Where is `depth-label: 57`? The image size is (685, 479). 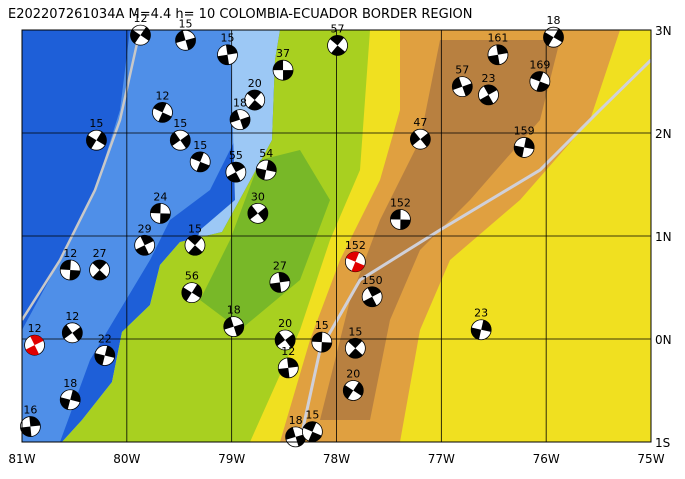
depth-label: 57 is located at coordinates (462, 70).